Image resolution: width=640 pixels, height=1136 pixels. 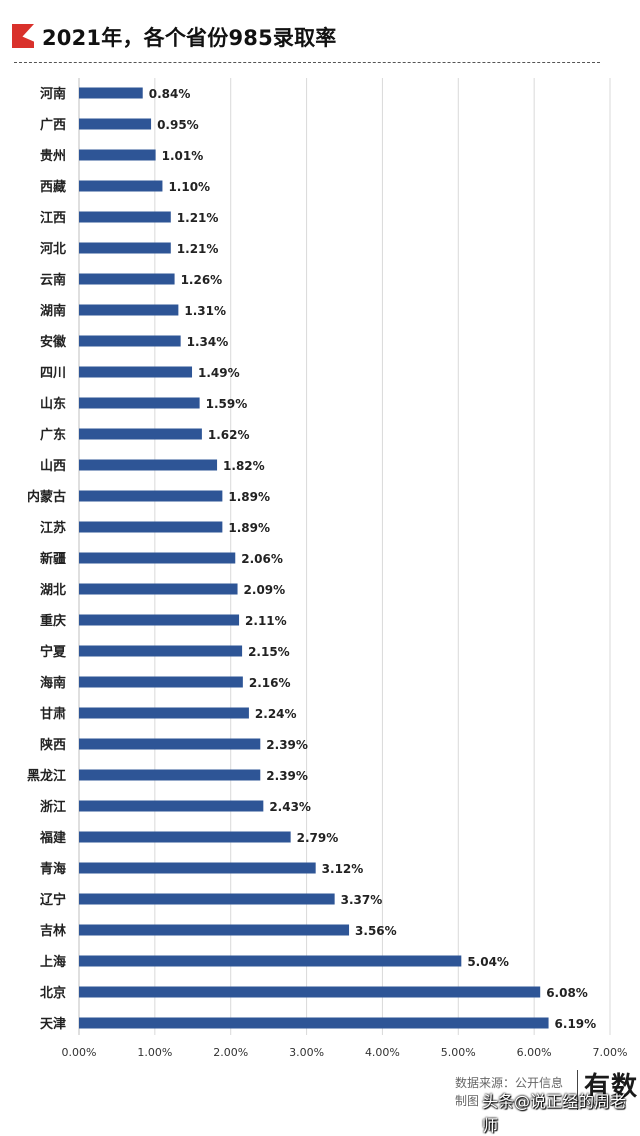 I want to click on value-label: 6.08%, so click(x=567, y=993).